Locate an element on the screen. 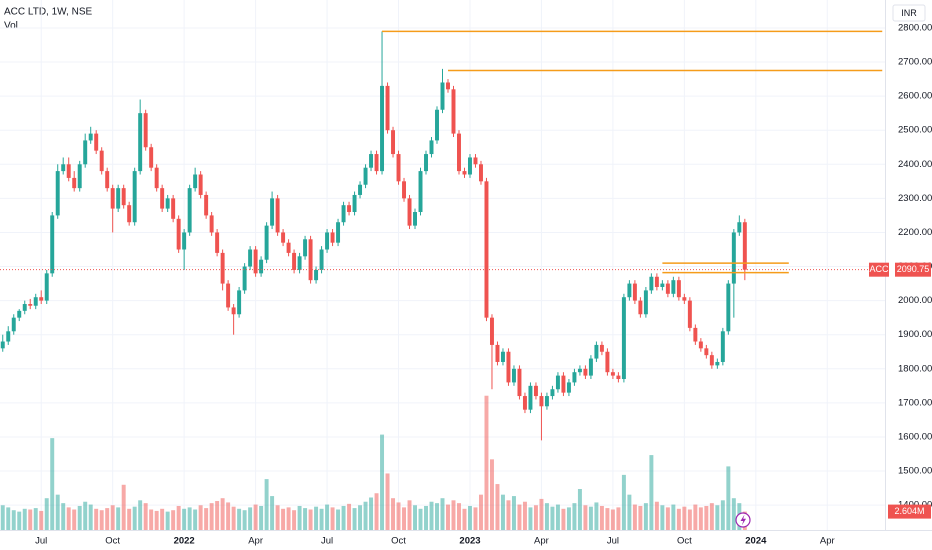 The height and width of the screenshot is (550, 932). flash-bolt is located at coordinates (743, 520).